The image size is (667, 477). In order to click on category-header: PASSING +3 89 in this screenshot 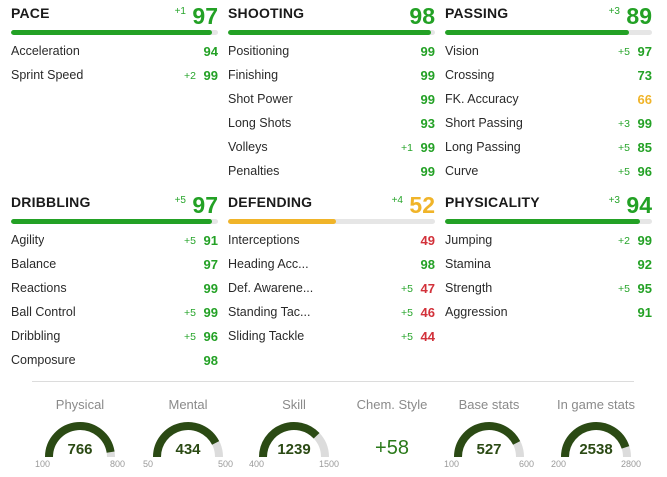, I will do `click(548, 17)`.